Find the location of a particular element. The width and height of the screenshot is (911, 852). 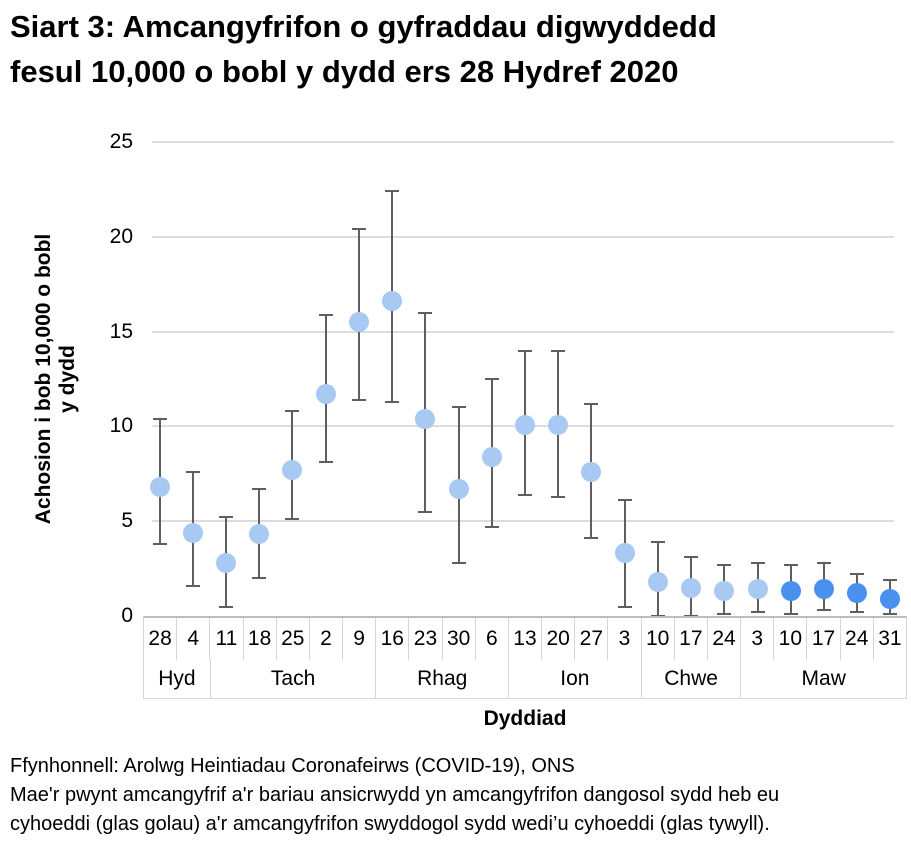

date-cell: 30 is located at coordinates (459, 639).